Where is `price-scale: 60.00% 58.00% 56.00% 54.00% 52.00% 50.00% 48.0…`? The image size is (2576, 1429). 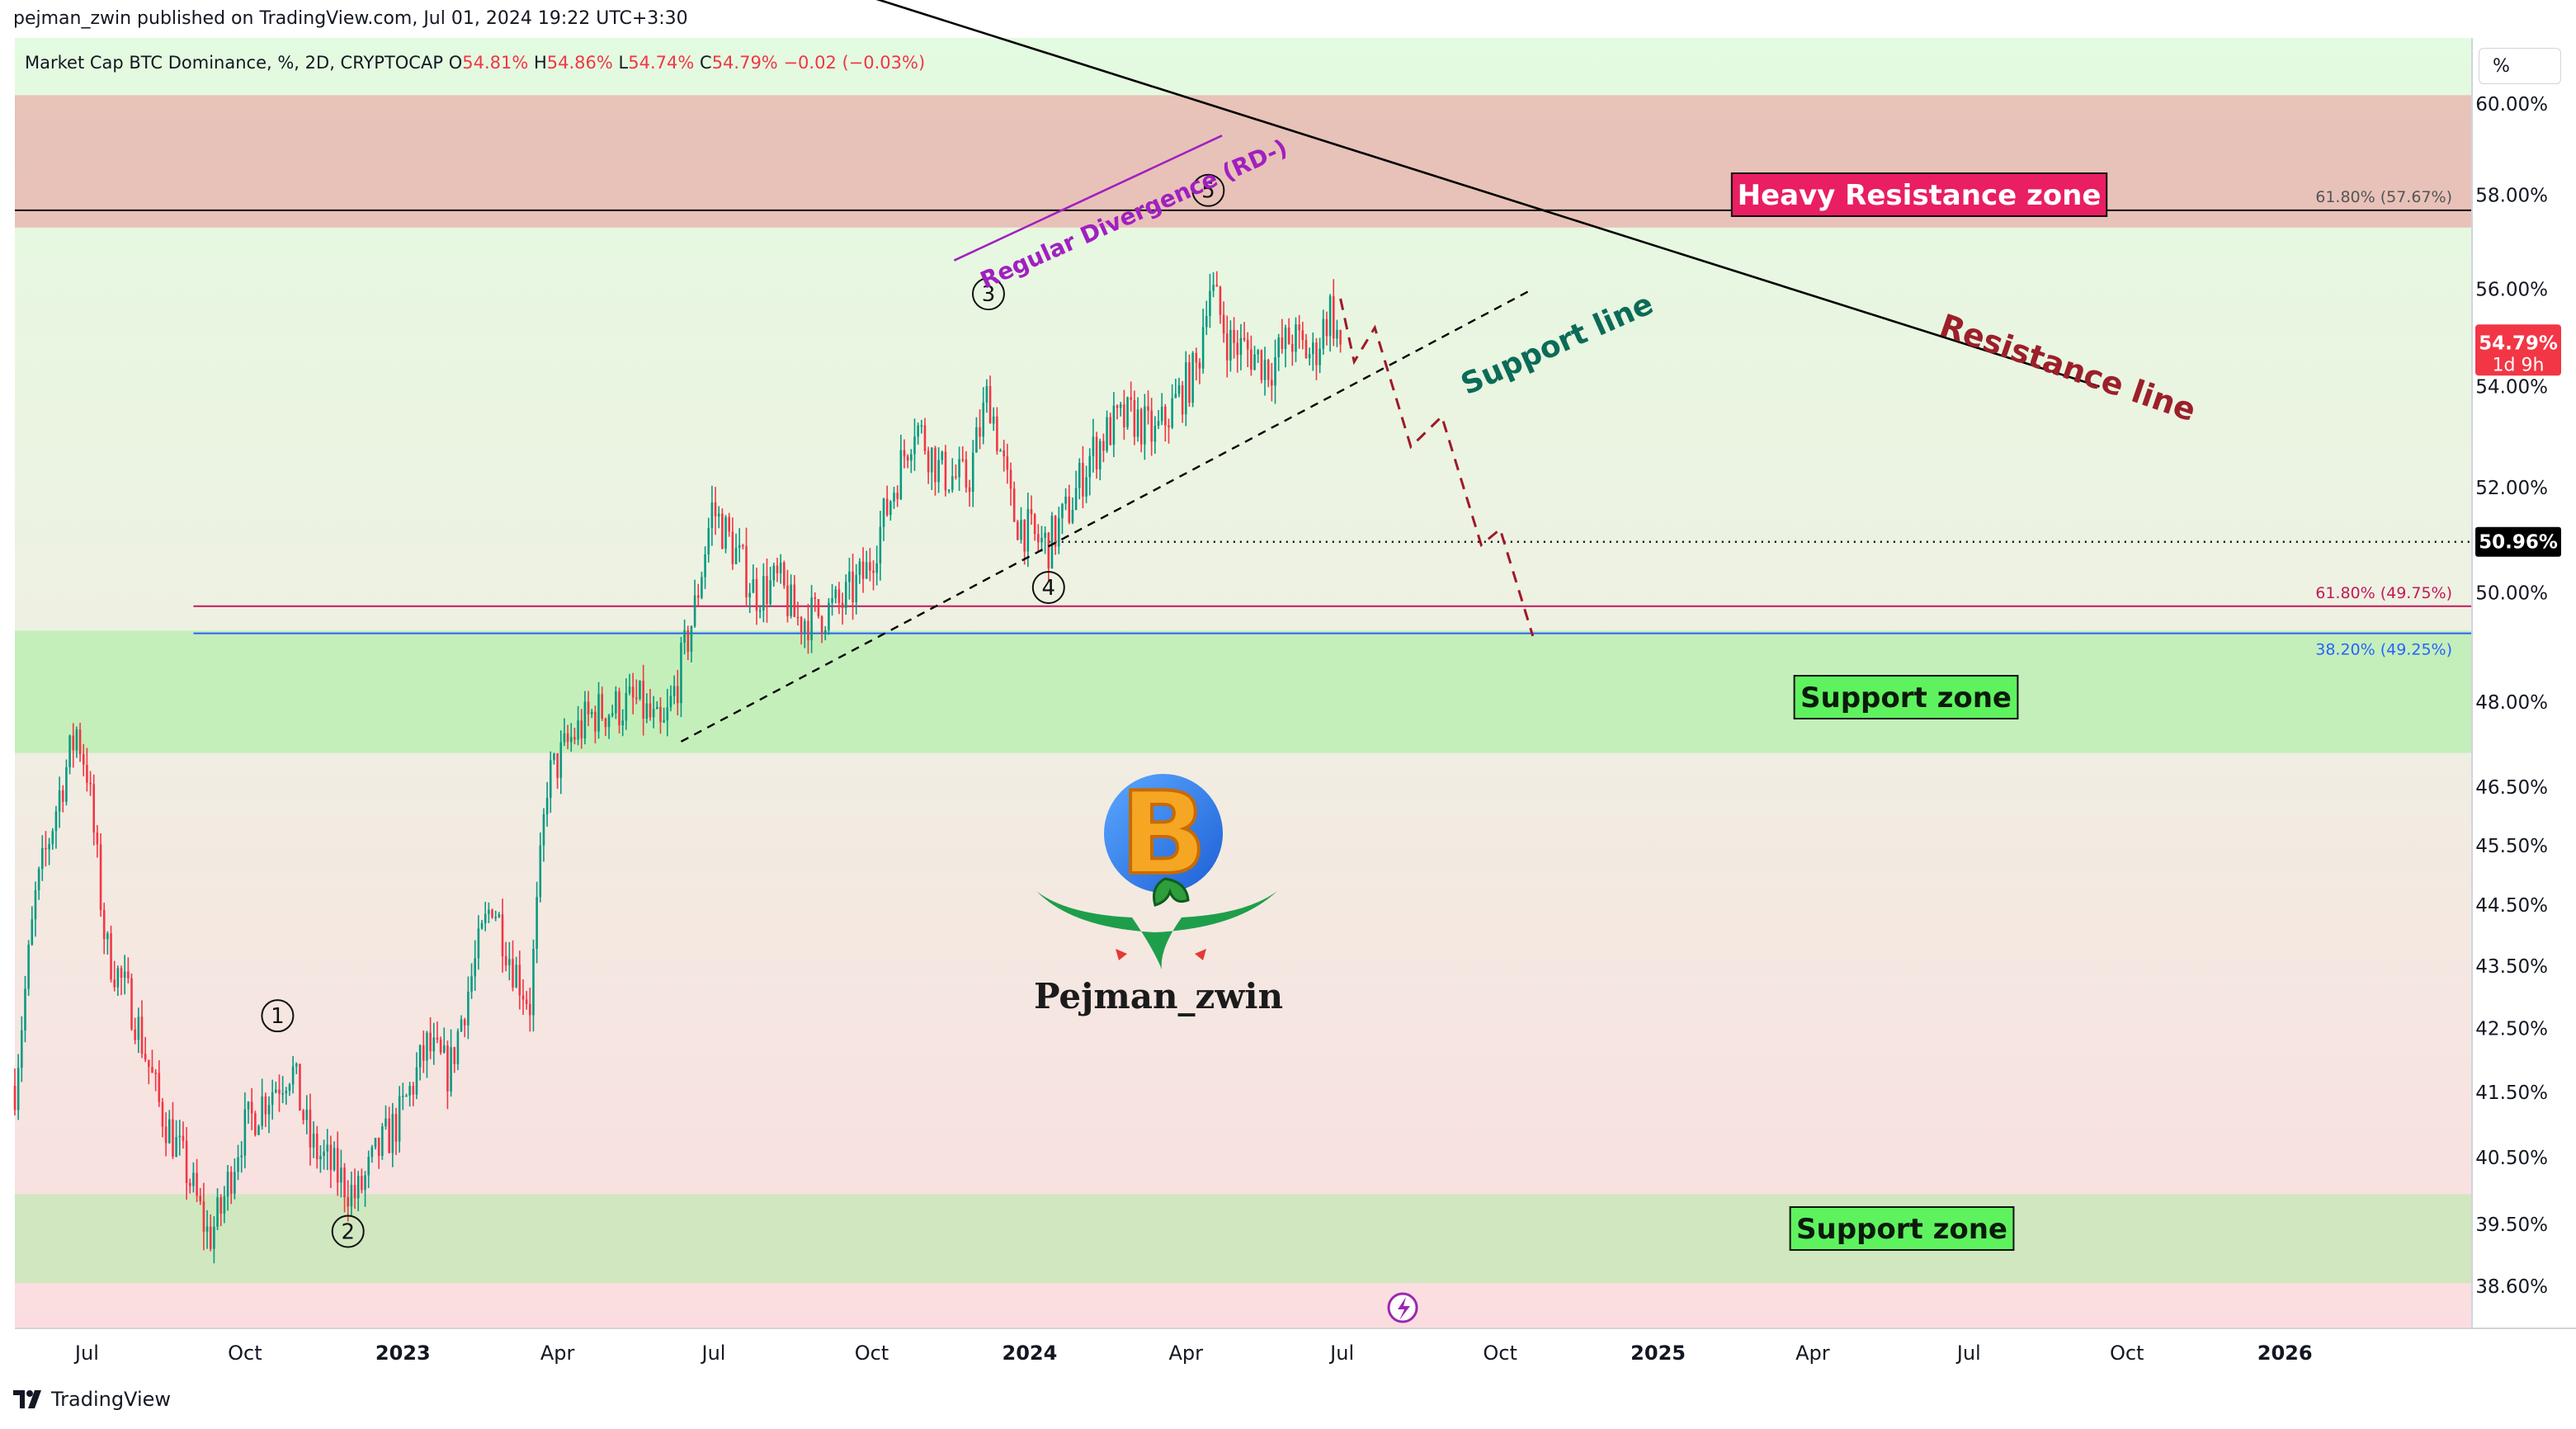 price-scale: 60.00% 58.00% 56.00% 54.00% 52.00% 50.00% 48.0… is located at coordinates (2518, 696).